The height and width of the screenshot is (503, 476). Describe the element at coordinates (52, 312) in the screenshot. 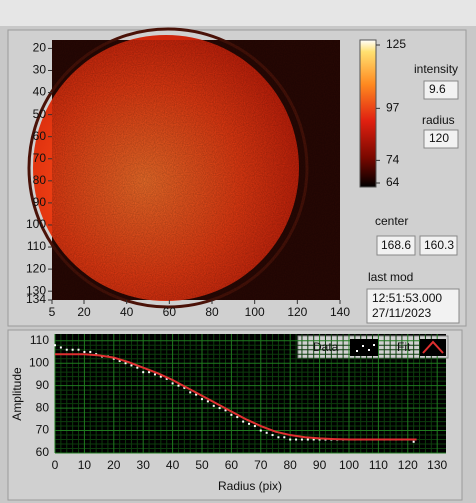

I see `x-tick-label: 5` at that location.